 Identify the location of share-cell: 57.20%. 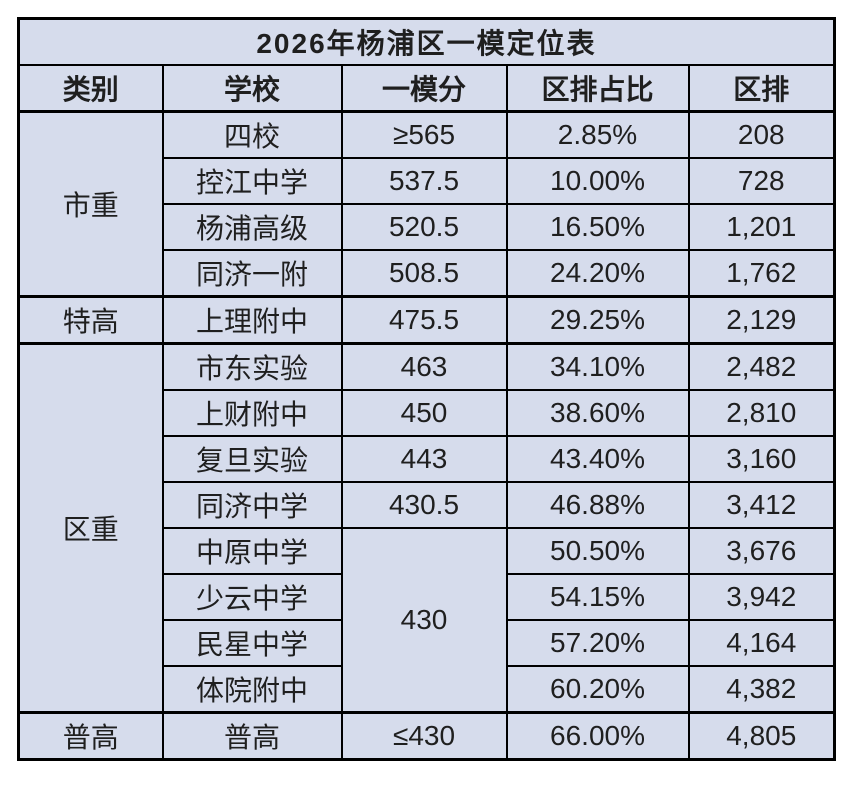
(597, 643).